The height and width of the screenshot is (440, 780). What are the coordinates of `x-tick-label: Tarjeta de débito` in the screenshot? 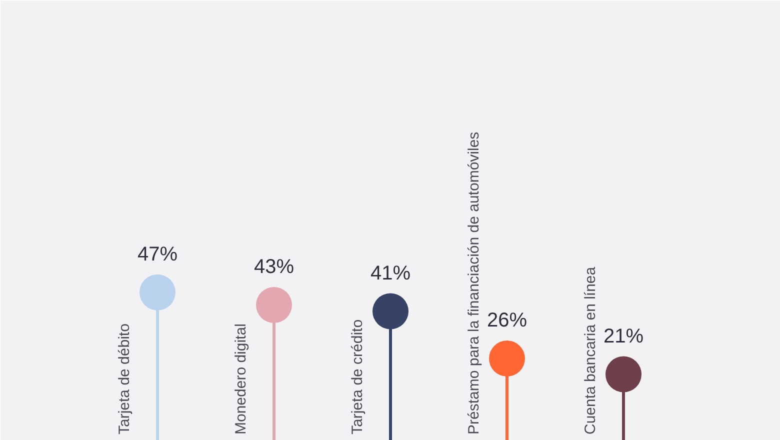 It's located at (124, 379).